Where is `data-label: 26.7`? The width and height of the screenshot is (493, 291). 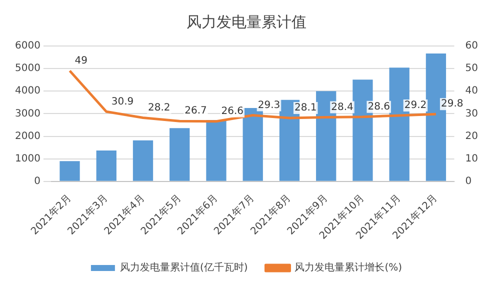 data-label: 26.7 is located at coordinates (195, 111).